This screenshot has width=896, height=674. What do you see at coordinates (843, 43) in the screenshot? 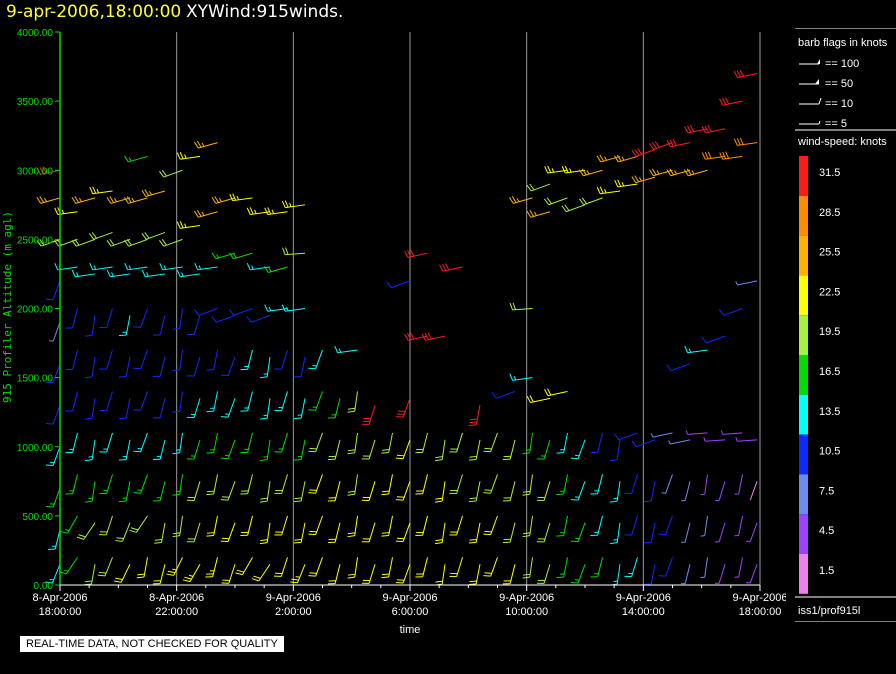
I see `legend-flags-title: barb flags in knots` at bounding box center [843, 43].